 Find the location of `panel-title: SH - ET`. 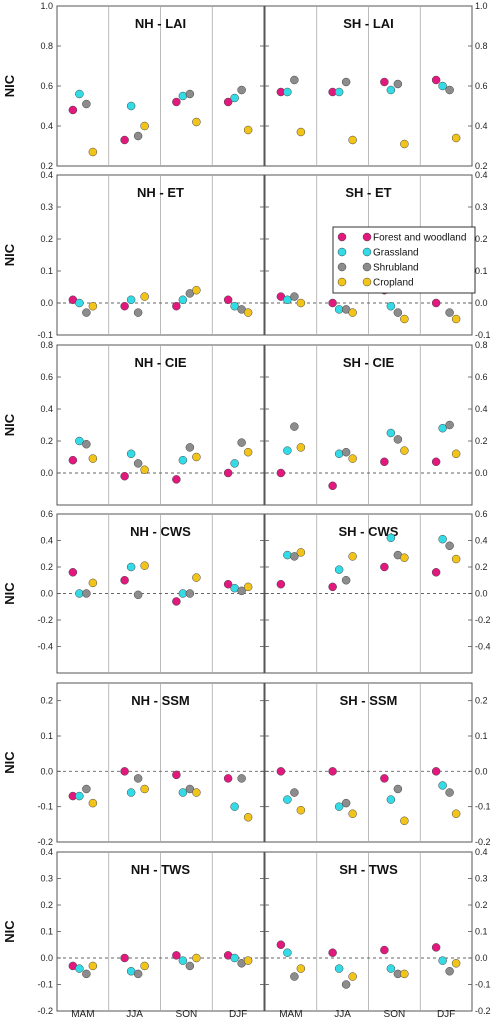

panel-title: SH - ET is located at coordinates (368, 192).